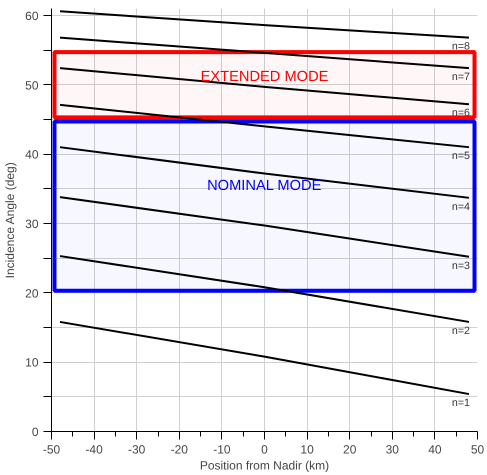 This screenshot has width=487, height=475. I want to click on series-label: n=3, so click(461, 266).